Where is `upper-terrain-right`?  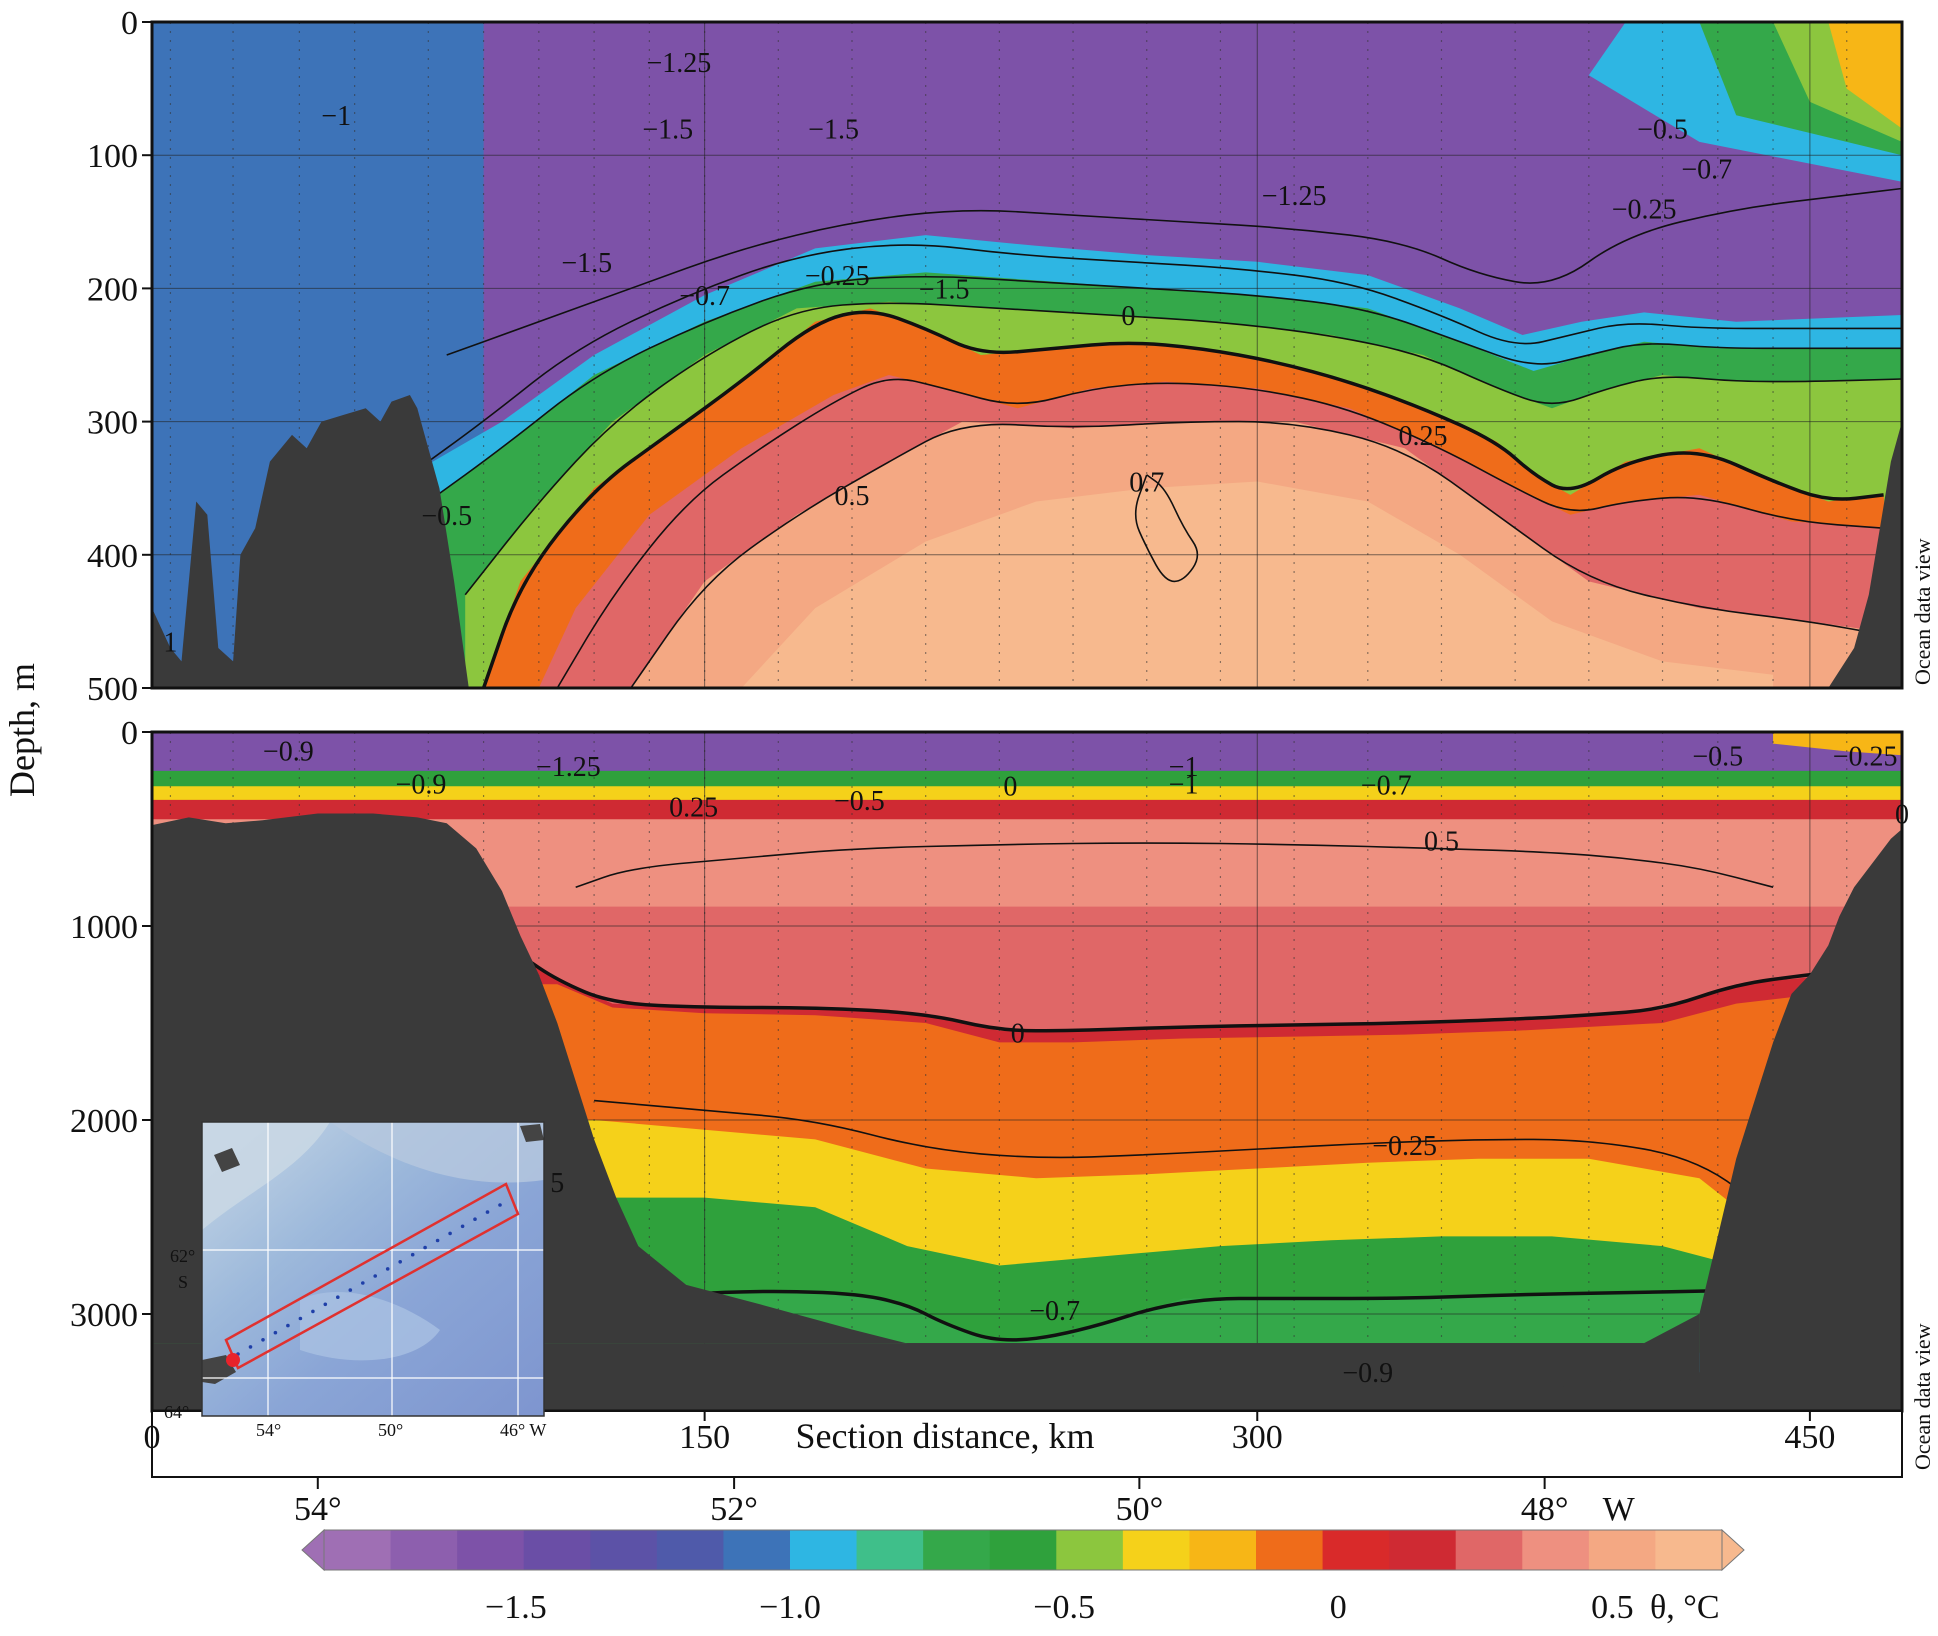
upper-terrain-right is located at coordinates (1865, 554).